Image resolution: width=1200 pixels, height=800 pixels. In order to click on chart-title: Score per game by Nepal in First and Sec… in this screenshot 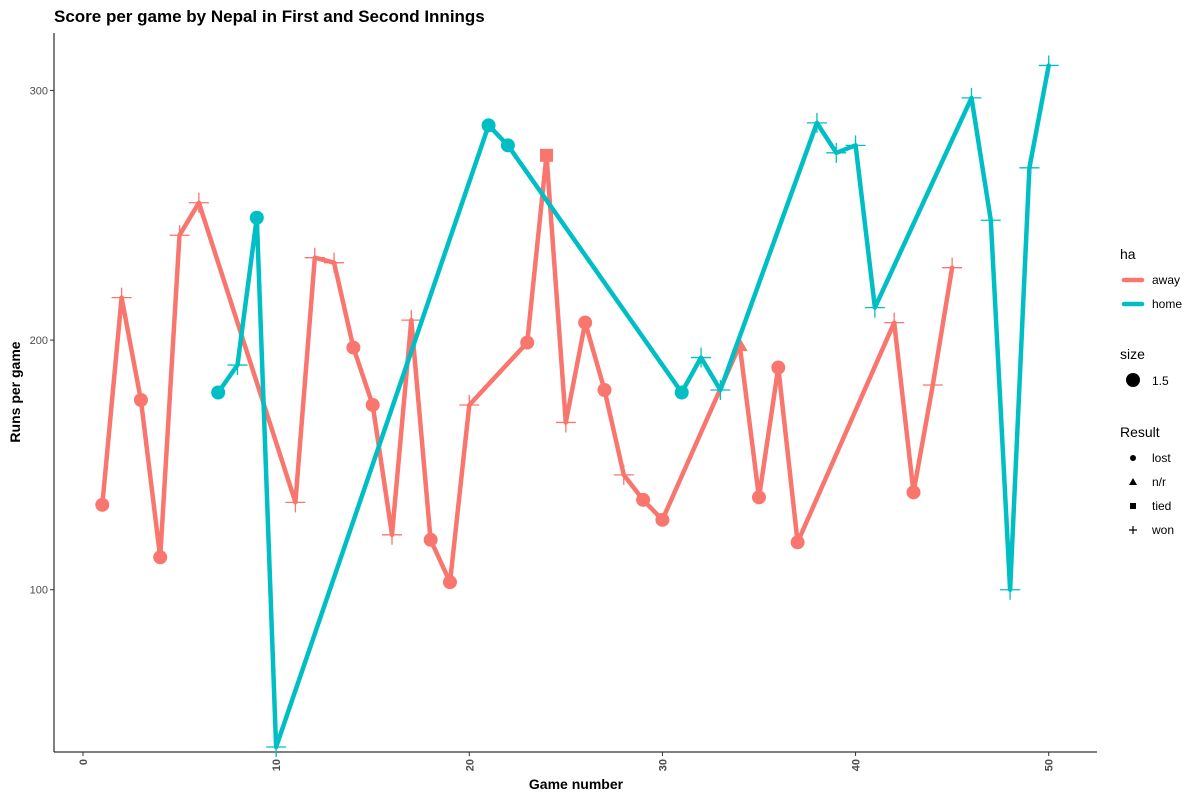, I will do `click(269, 16)`.